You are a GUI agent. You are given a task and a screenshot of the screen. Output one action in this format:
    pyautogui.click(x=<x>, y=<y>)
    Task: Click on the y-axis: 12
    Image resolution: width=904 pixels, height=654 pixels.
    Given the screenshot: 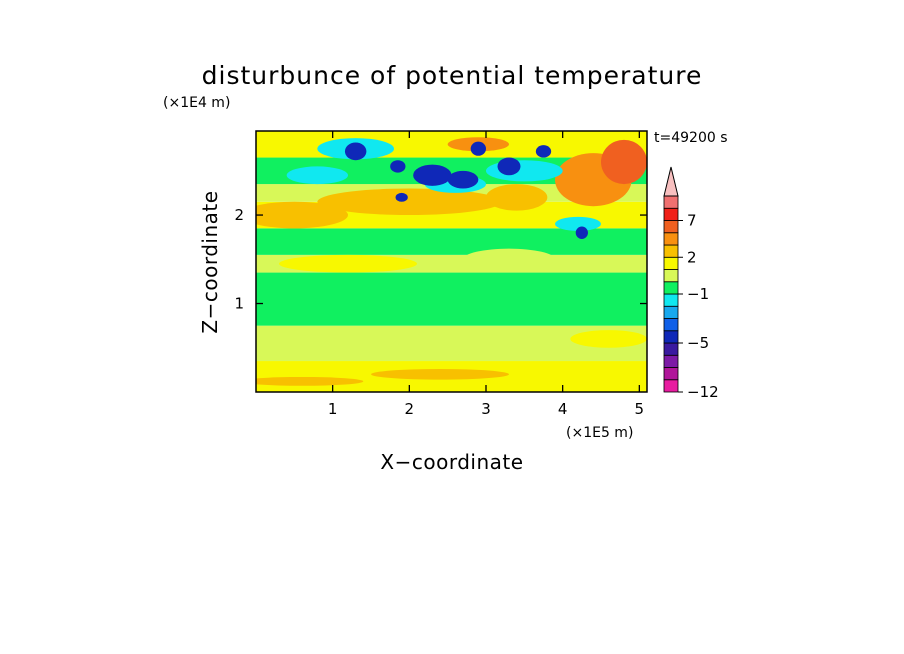 What is the action you would take?
    pyautogui.click(x=440, y=259)
    